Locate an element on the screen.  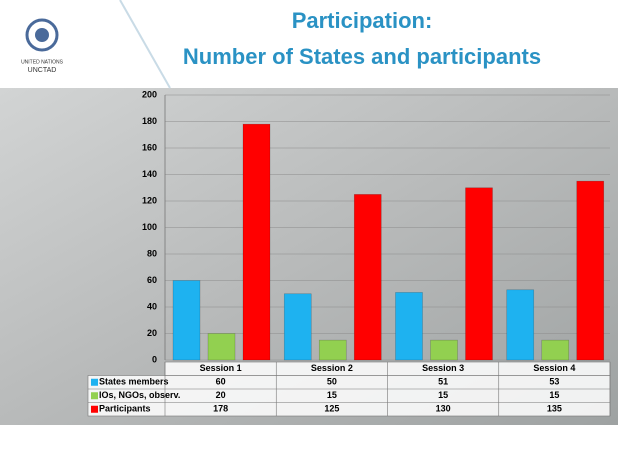
y-tick-label: 200 is located at coordinates (149, 94).